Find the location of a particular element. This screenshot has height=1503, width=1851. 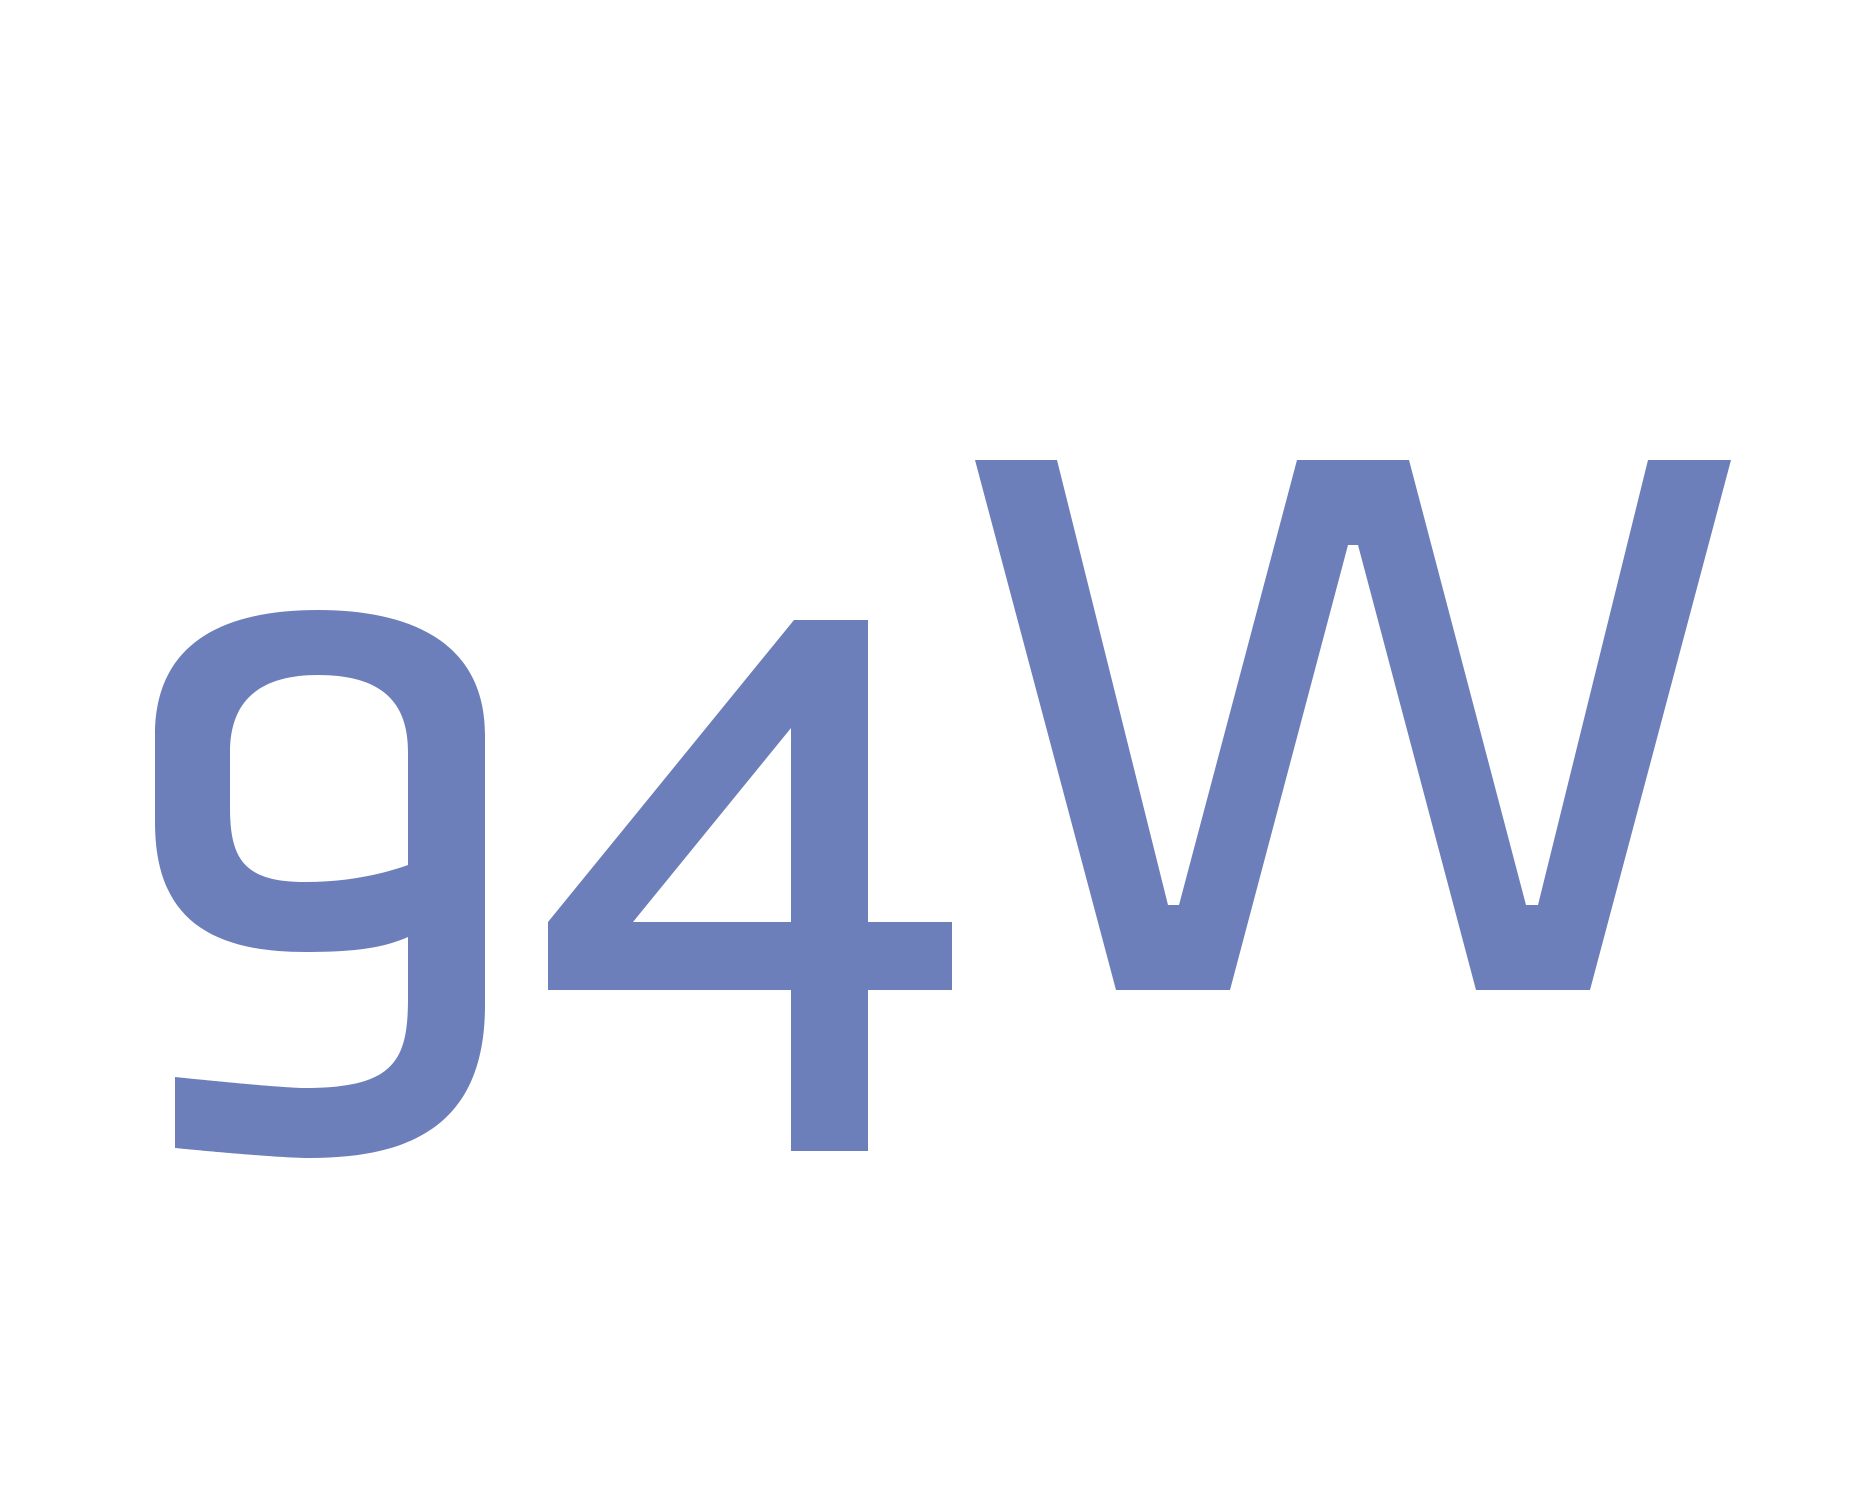

logo-glyph-w is located at coordinates (1353, 725).